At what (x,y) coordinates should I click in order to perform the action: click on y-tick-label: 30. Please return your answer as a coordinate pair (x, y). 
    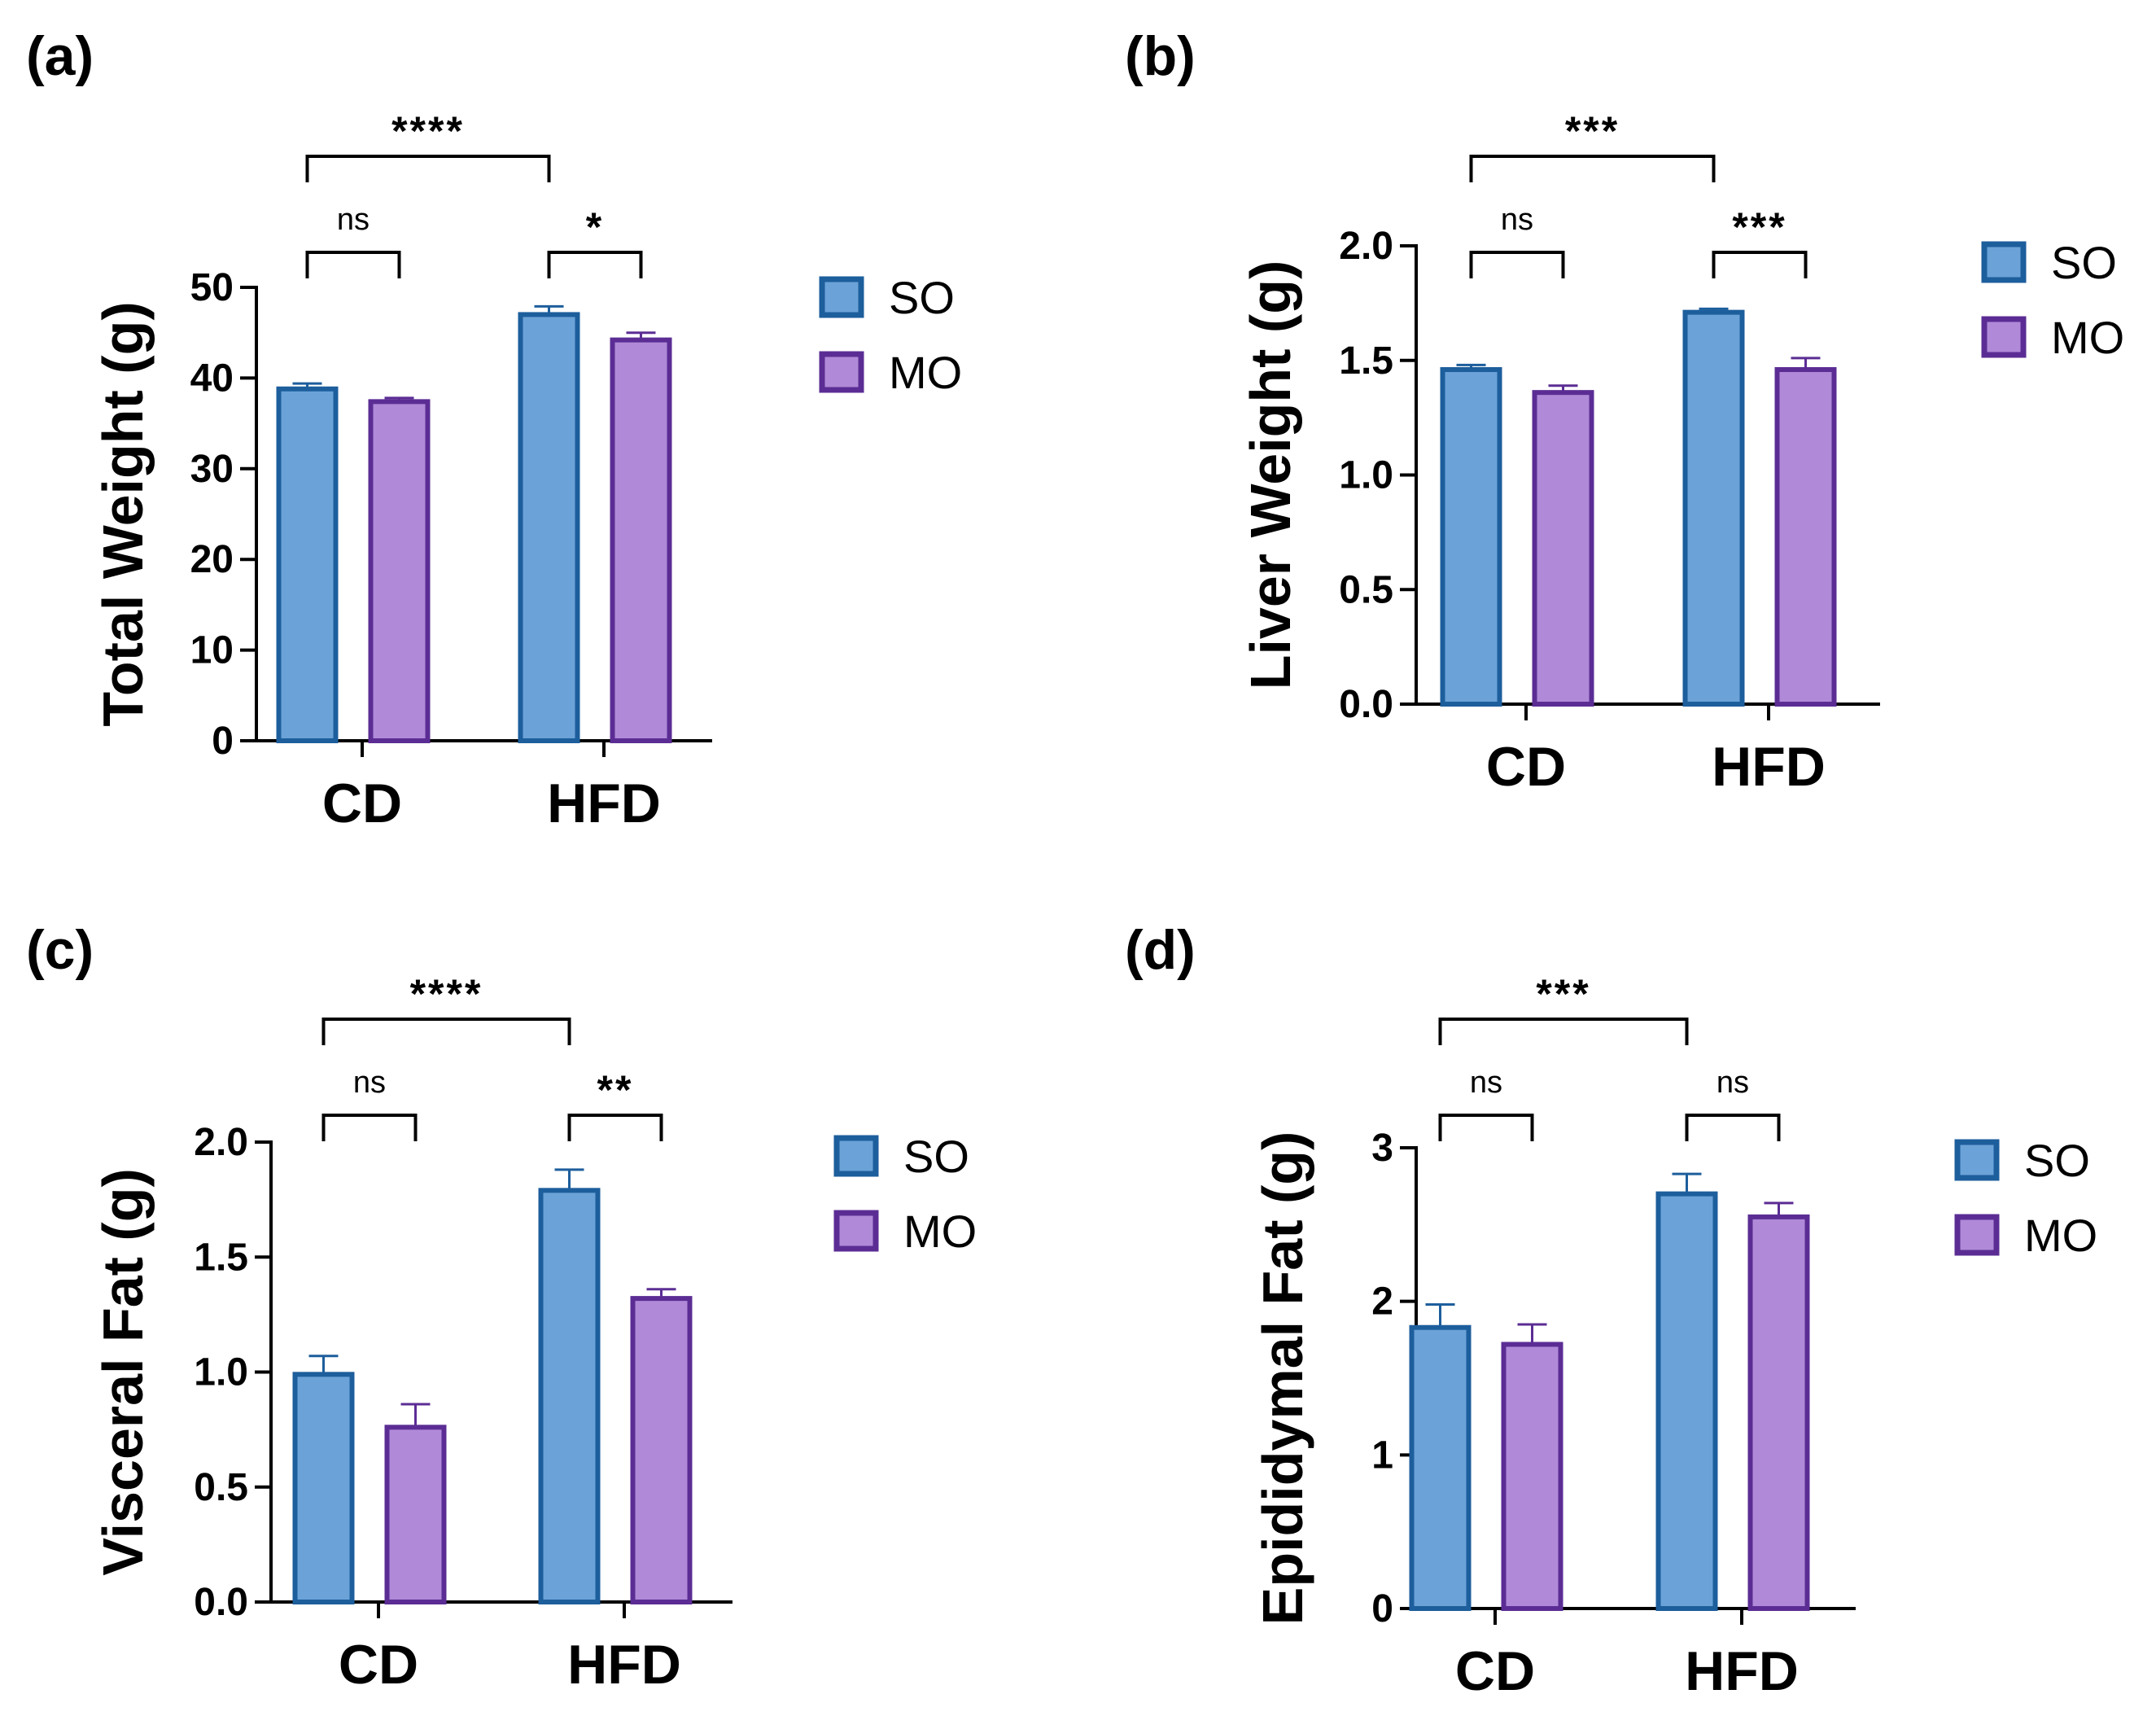
    Looking at the image, I should click on (212, 469).